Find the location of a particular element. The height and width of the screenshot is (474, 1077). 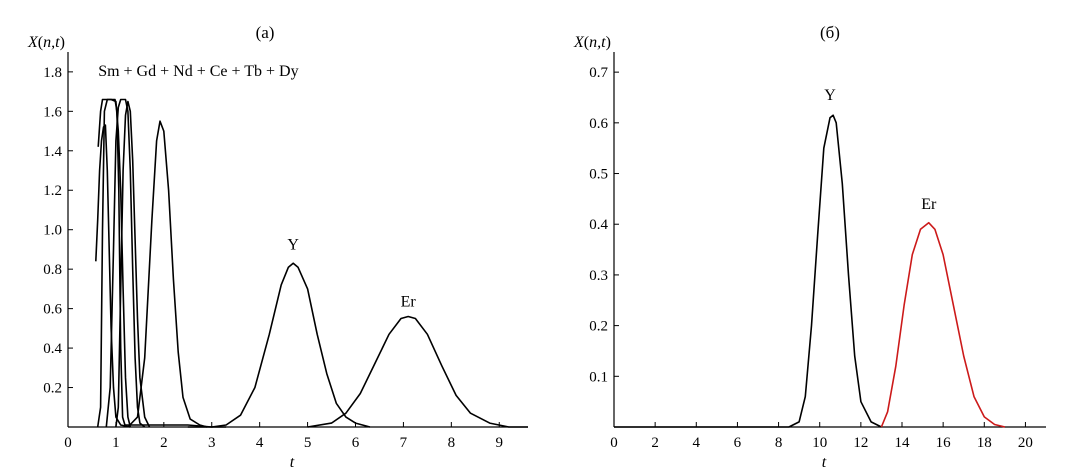

x-tick-label: 7 is located at coordinates (404, 443).